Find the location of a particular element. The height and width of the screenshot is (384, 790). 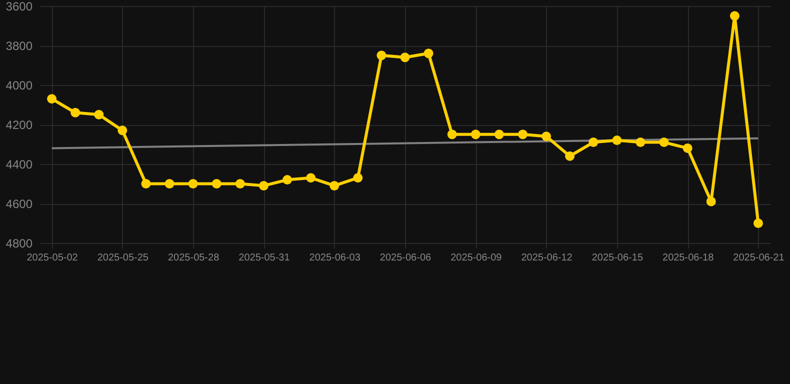

x-tick-label: 2025-06-12 is located at coordinates (547, 258).